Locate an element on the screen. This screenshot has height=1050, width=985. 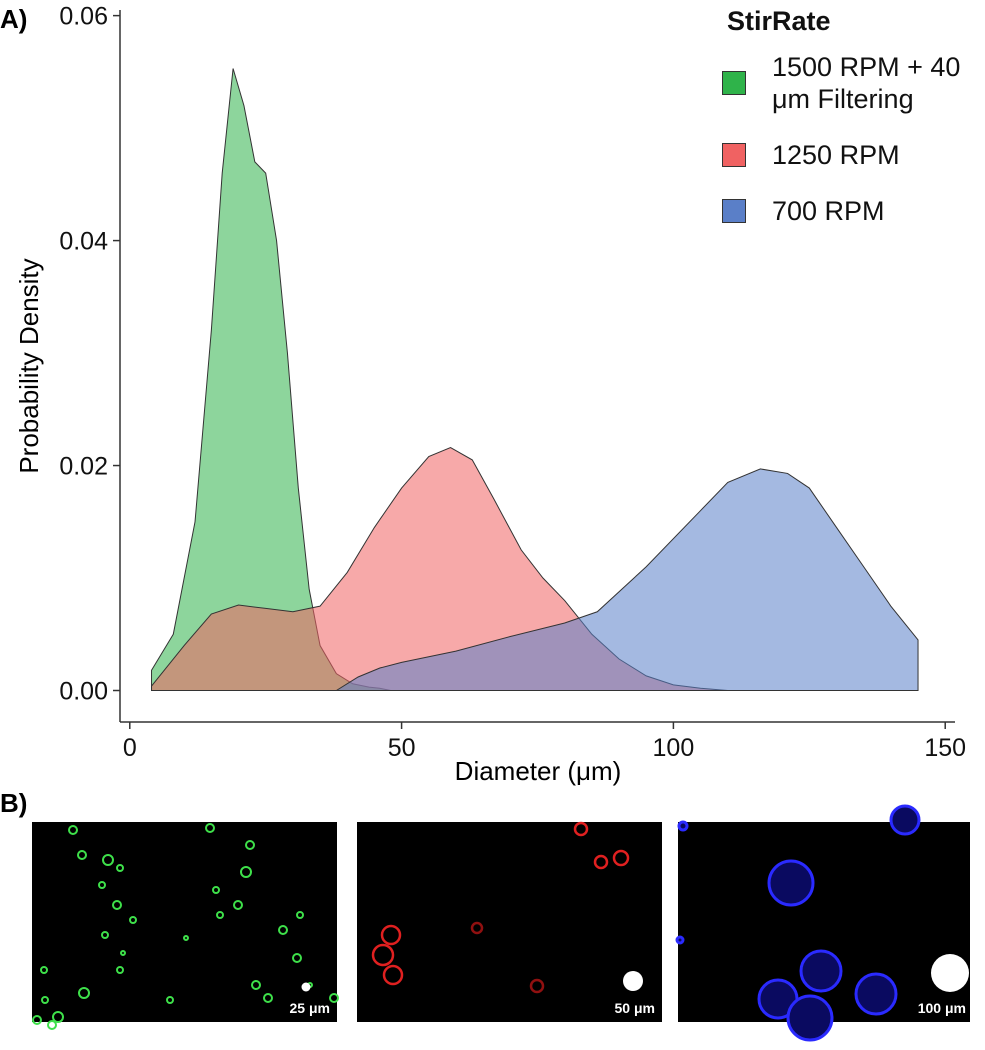
legend-label: 1500 RPM + 40 μm Filtering is located at coordinates (866, 83).